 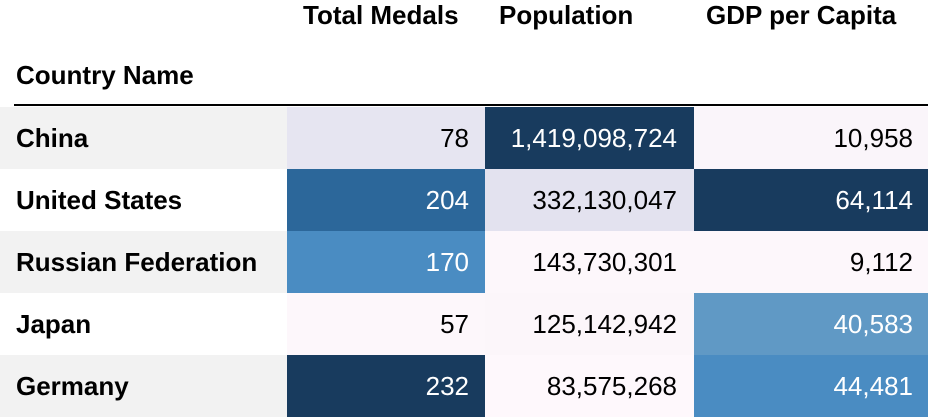 I want to click on header-rule, so click(x=471, y=105).